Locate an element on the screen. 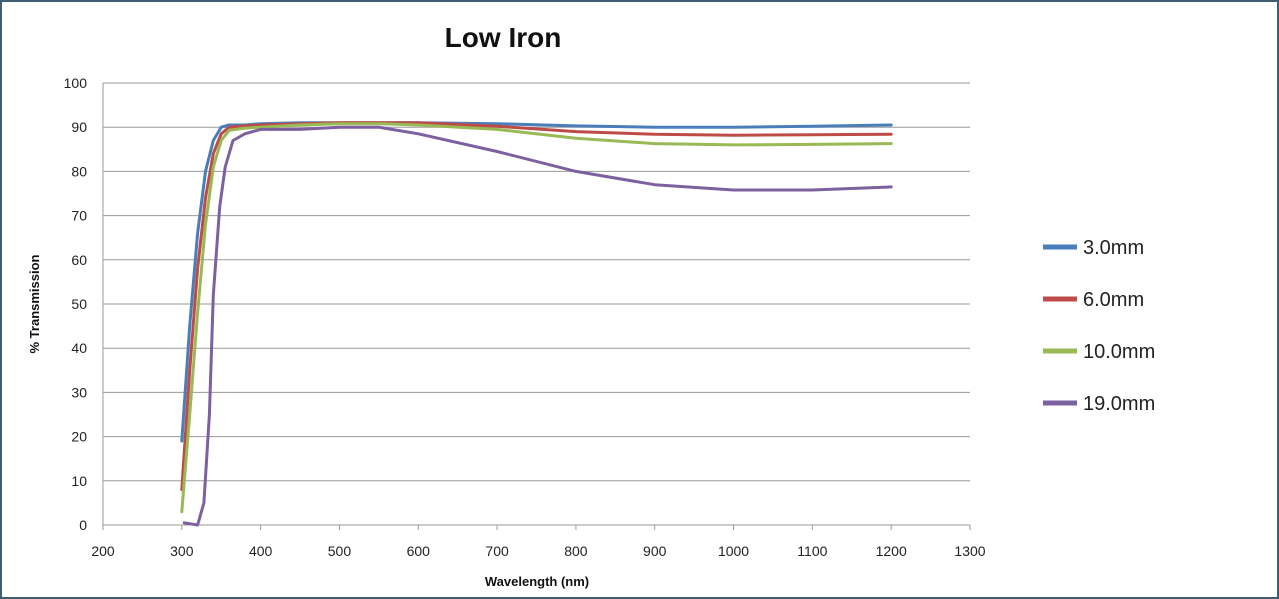 The width and height of the screenshot is (1279, 599). y-tick-label: 0 is located at coordinates (83, 525).